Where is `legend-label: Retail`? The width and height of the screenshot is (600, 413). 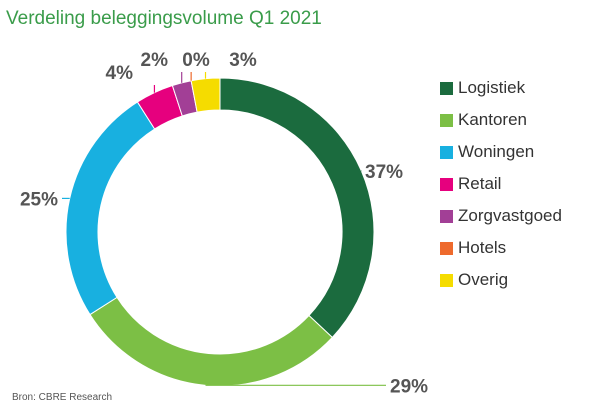 legend-label: Retail is located at coordinates (480, 183).